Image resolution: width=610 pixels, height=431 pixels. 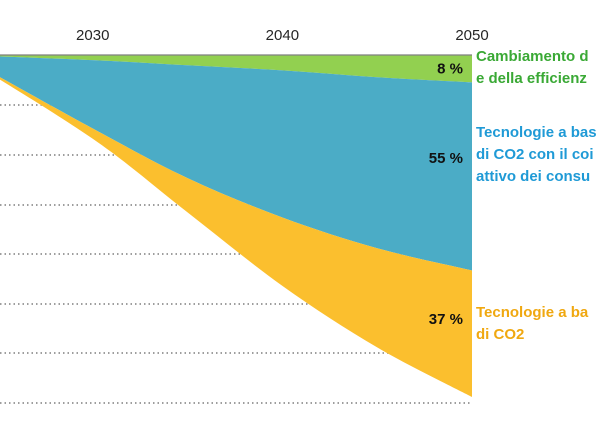 What do you see at coordinates (533, 176) in the screenshot?
I see `series-label-1: attivo dei consu` at bounding box center [533, 176].